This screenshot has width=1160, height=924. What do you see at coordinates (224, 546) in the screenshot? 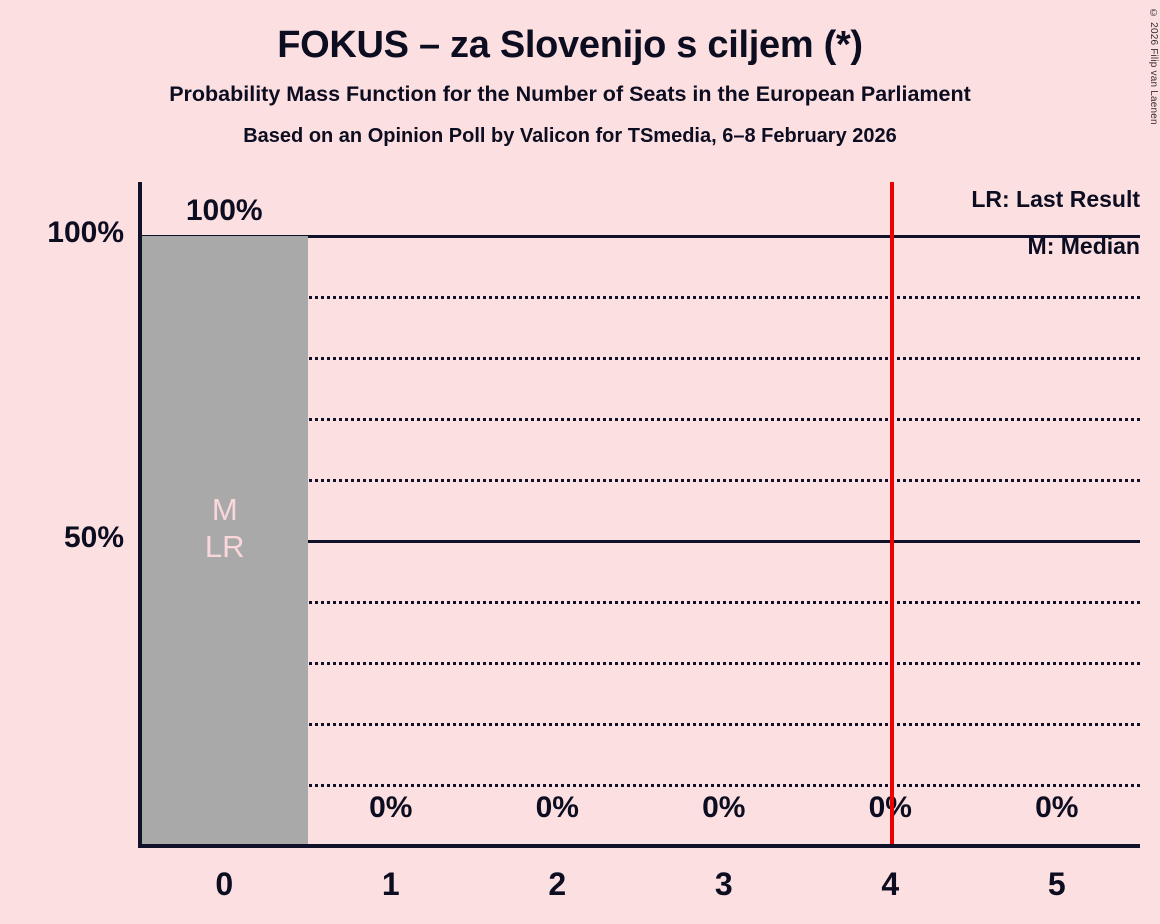
I see `marker-last-result: LR` at bounding box center [224, 546].